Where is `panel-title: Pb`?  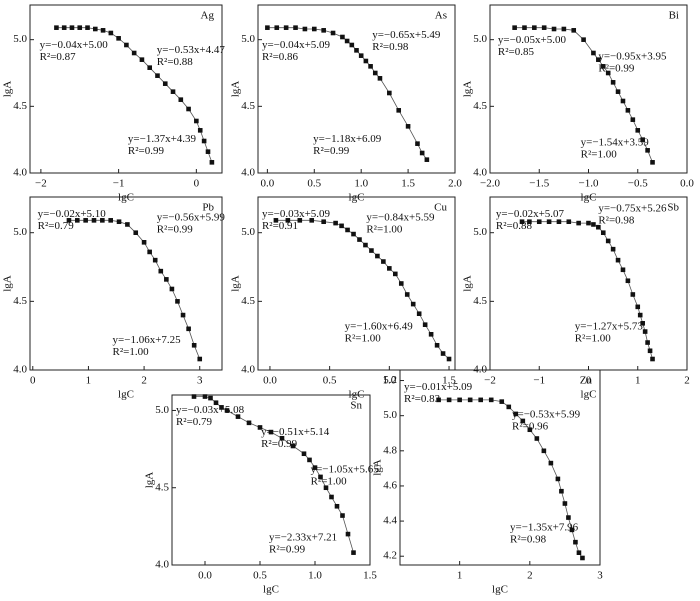
panel-title: Pb is located at coordinates (208, 208).